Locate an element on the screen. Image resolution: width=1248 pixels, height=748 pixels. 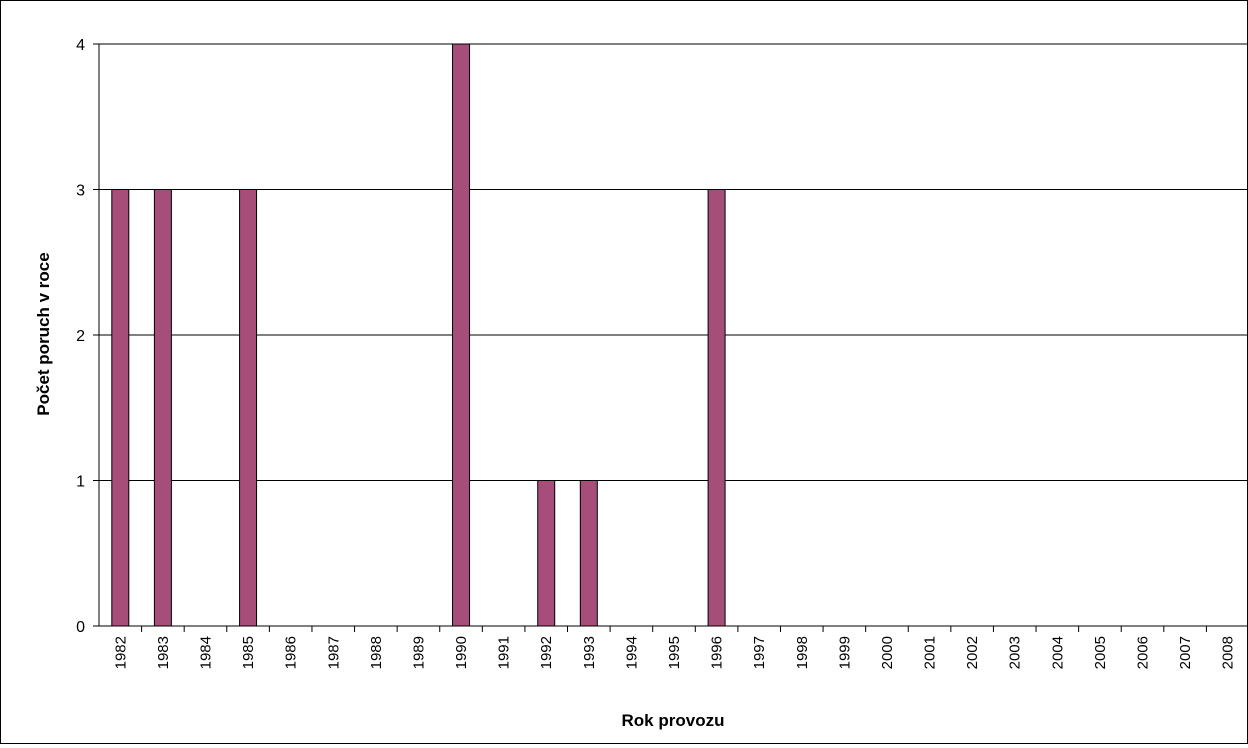
bar-1990 is located at coordinates (461, 335).